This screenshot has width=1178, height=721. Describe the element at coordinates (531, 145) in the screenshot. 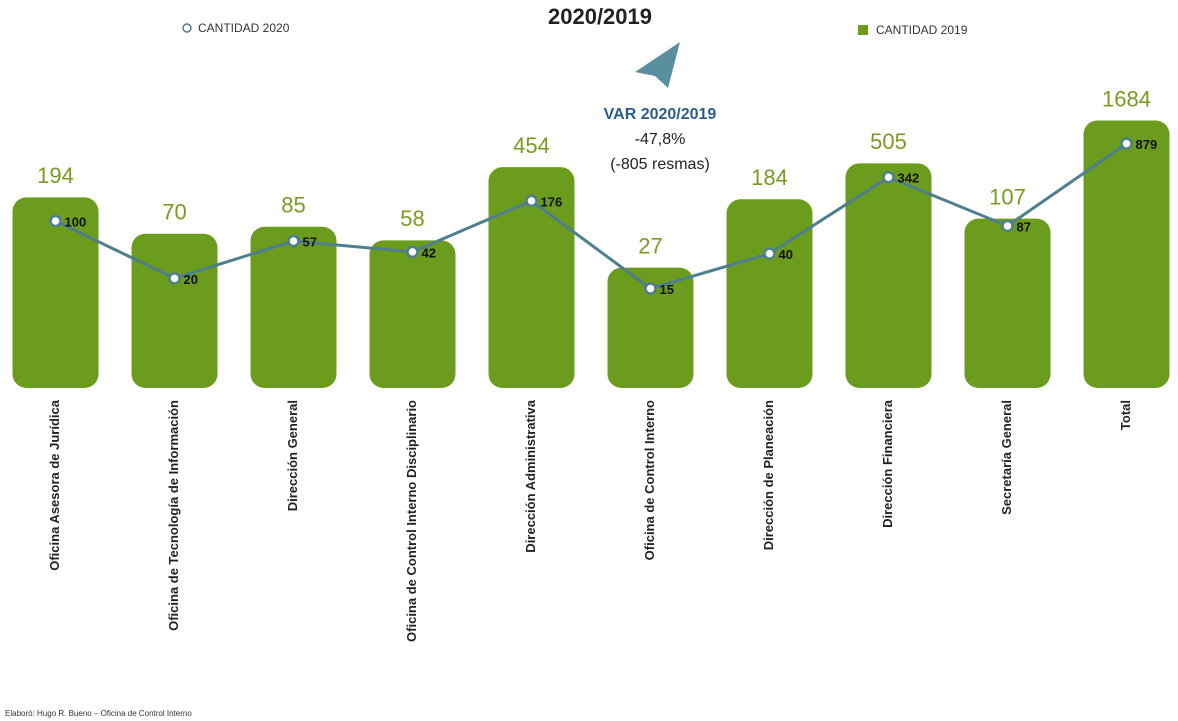

I see `bar-value-label: 454` at that location.